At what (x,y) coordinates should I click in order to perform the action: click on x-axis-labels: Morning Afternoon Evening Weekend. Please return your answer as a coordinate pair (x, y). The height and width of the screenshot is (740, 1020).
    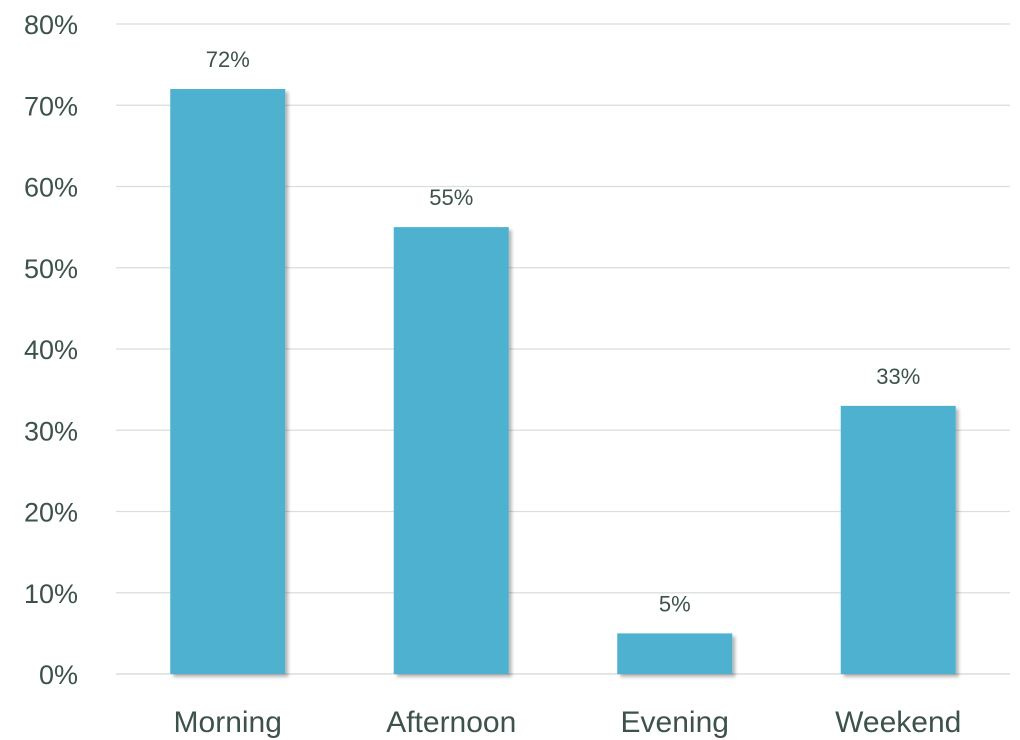
    Looking at the image, I should click on (568, 722).